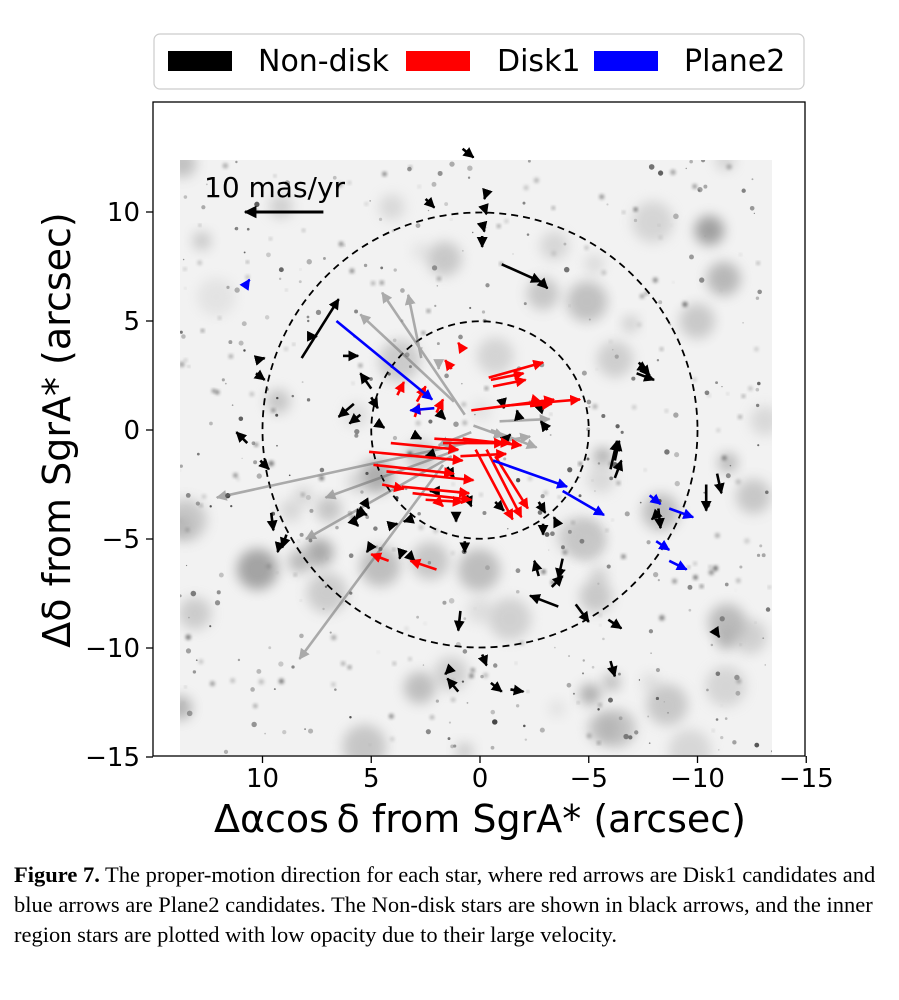 Image resolution: width=899 pixels, height=1000 pixels. What do you see at coordinates (371, 779) in the screenshot?
I see `x-tick-label: 5` at bounding box center [371, 779].